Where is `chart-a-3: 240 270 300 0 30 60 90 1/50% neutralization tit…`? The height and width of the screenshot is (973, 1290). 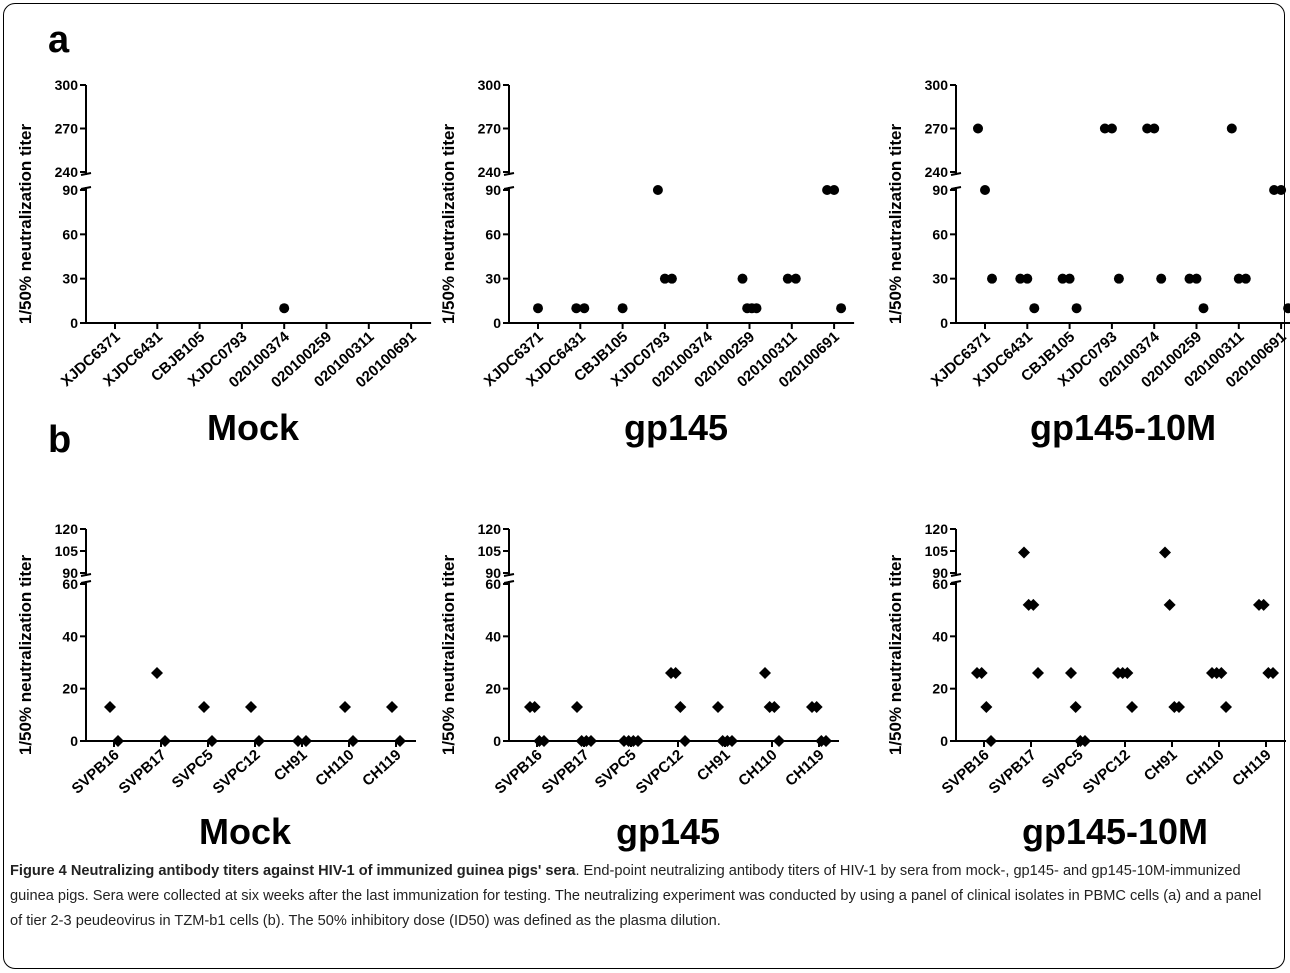
chart-a-3: 240 270 300 0 30 60 90 1/50% neutralization tit… is located at coordinates (1088, 262).